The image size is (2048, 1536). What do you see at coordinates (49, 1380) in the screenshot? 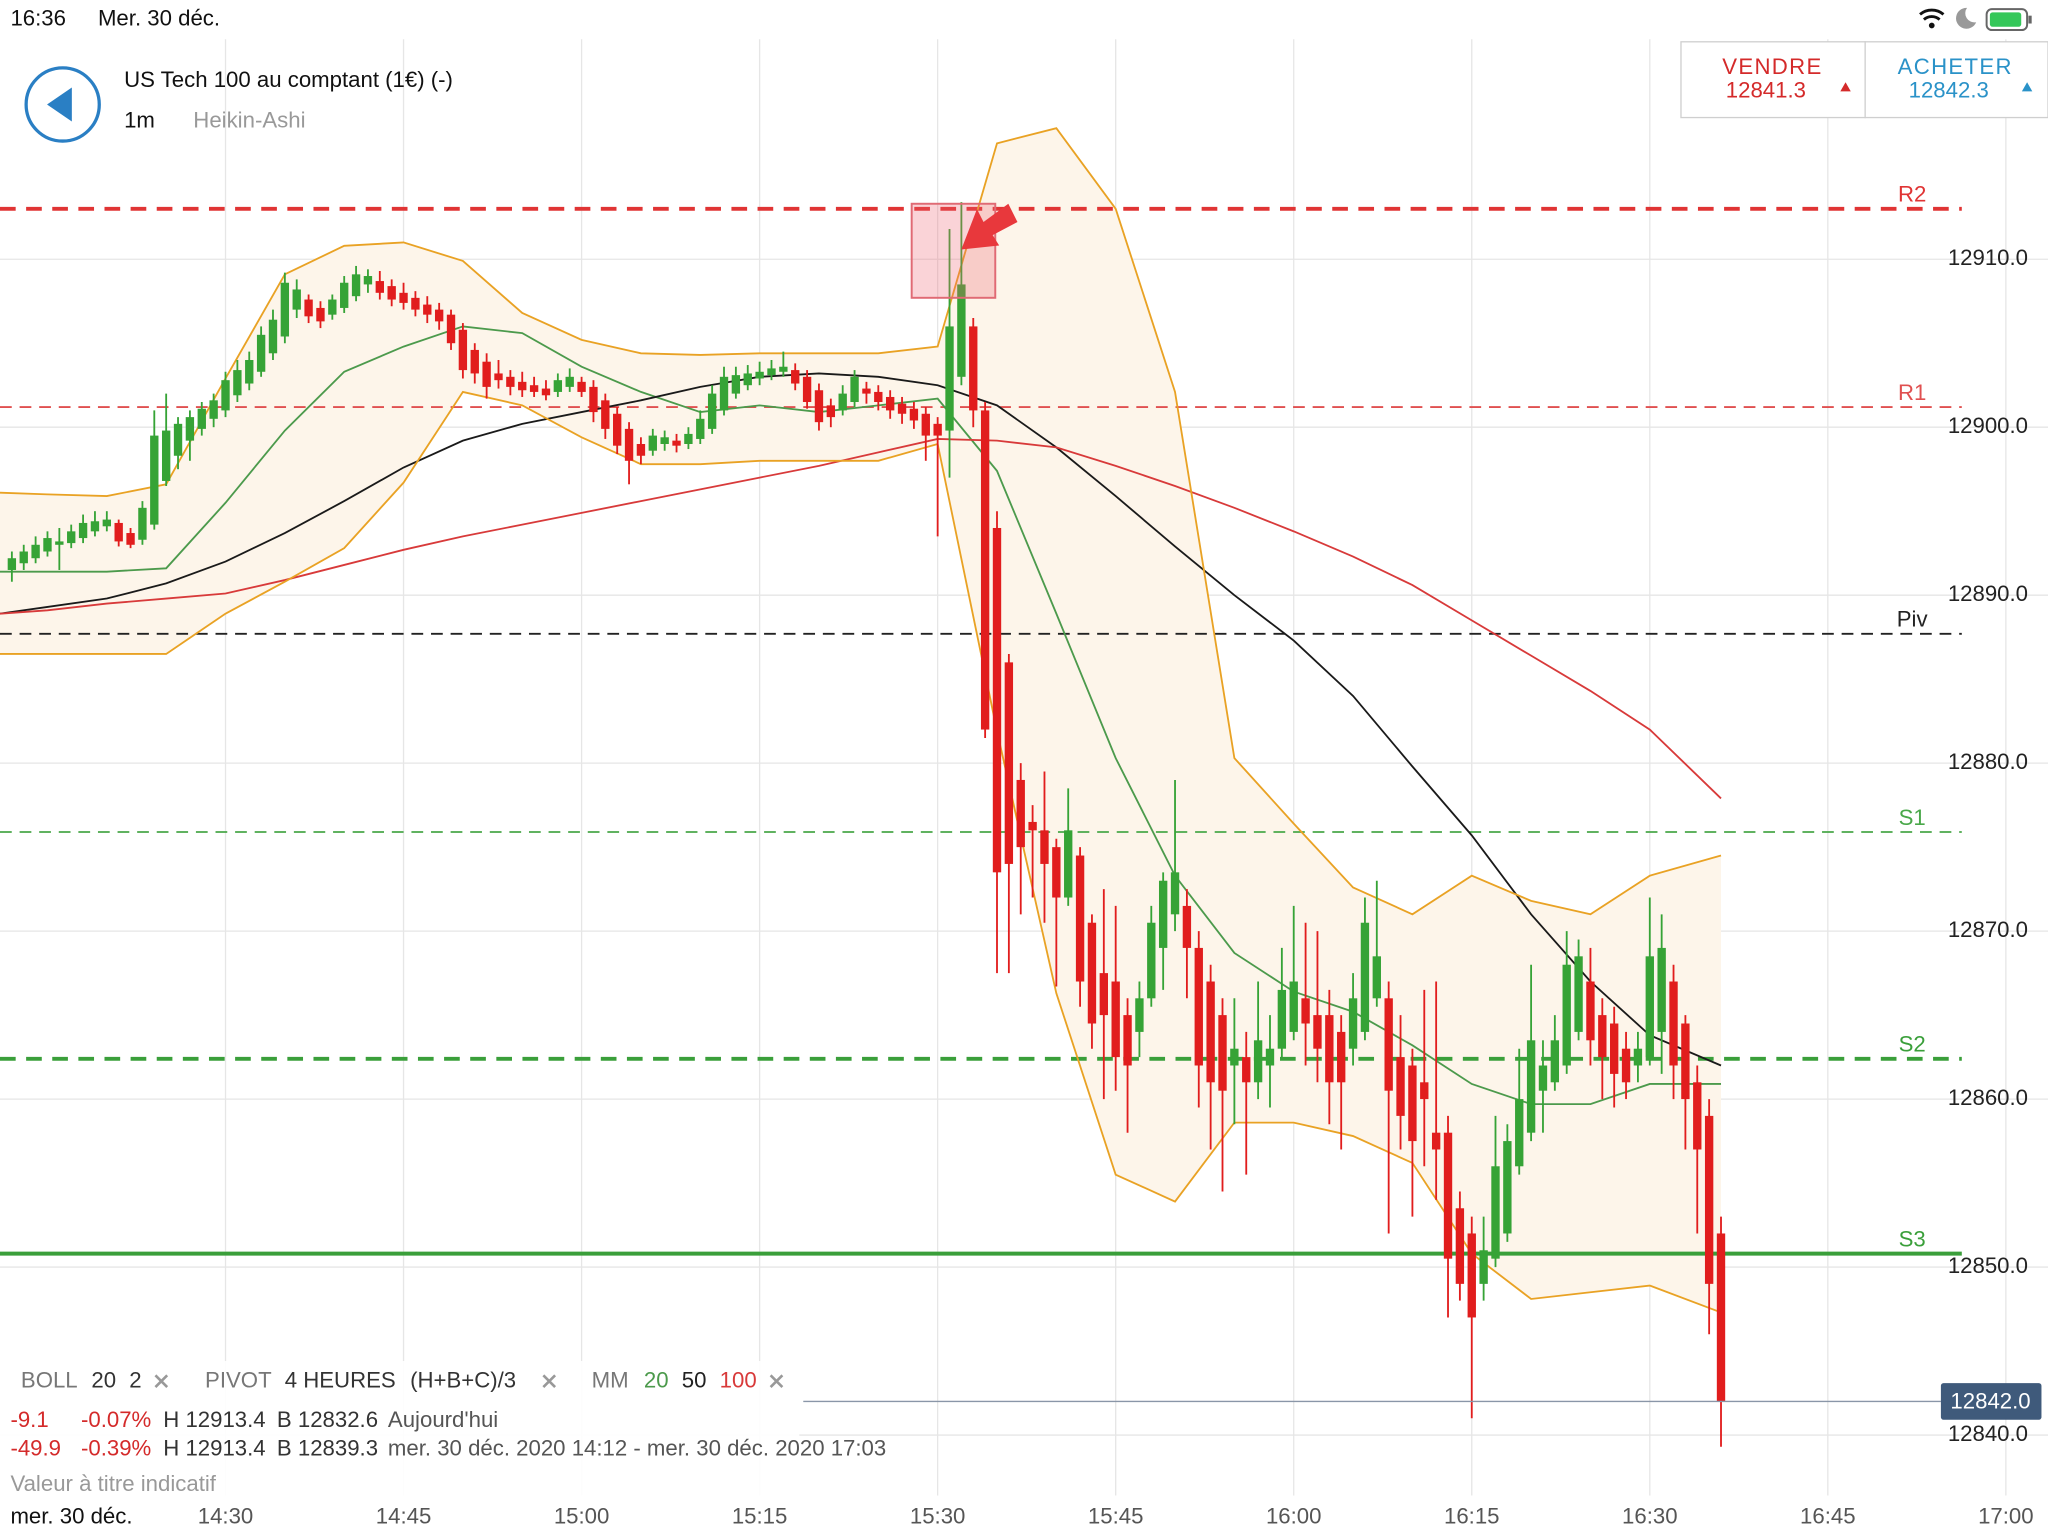
I see `boll-name: BOLL` at bounding box center [49, 1380].